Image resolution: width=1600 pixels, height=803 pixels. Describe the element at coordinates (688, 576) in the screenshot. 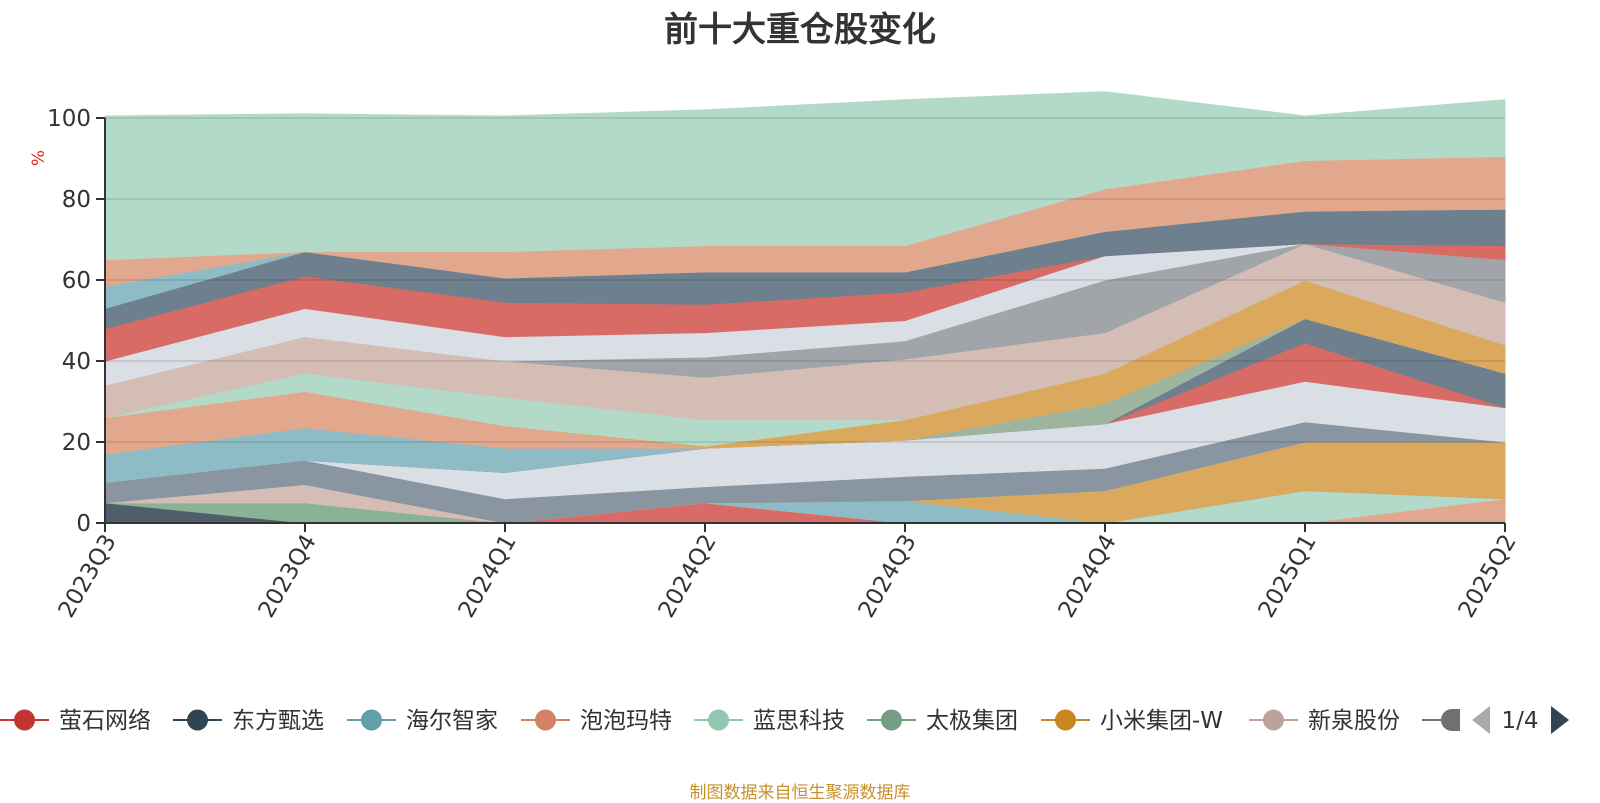

I see `x-tick-label: 2024Q2` at that location.